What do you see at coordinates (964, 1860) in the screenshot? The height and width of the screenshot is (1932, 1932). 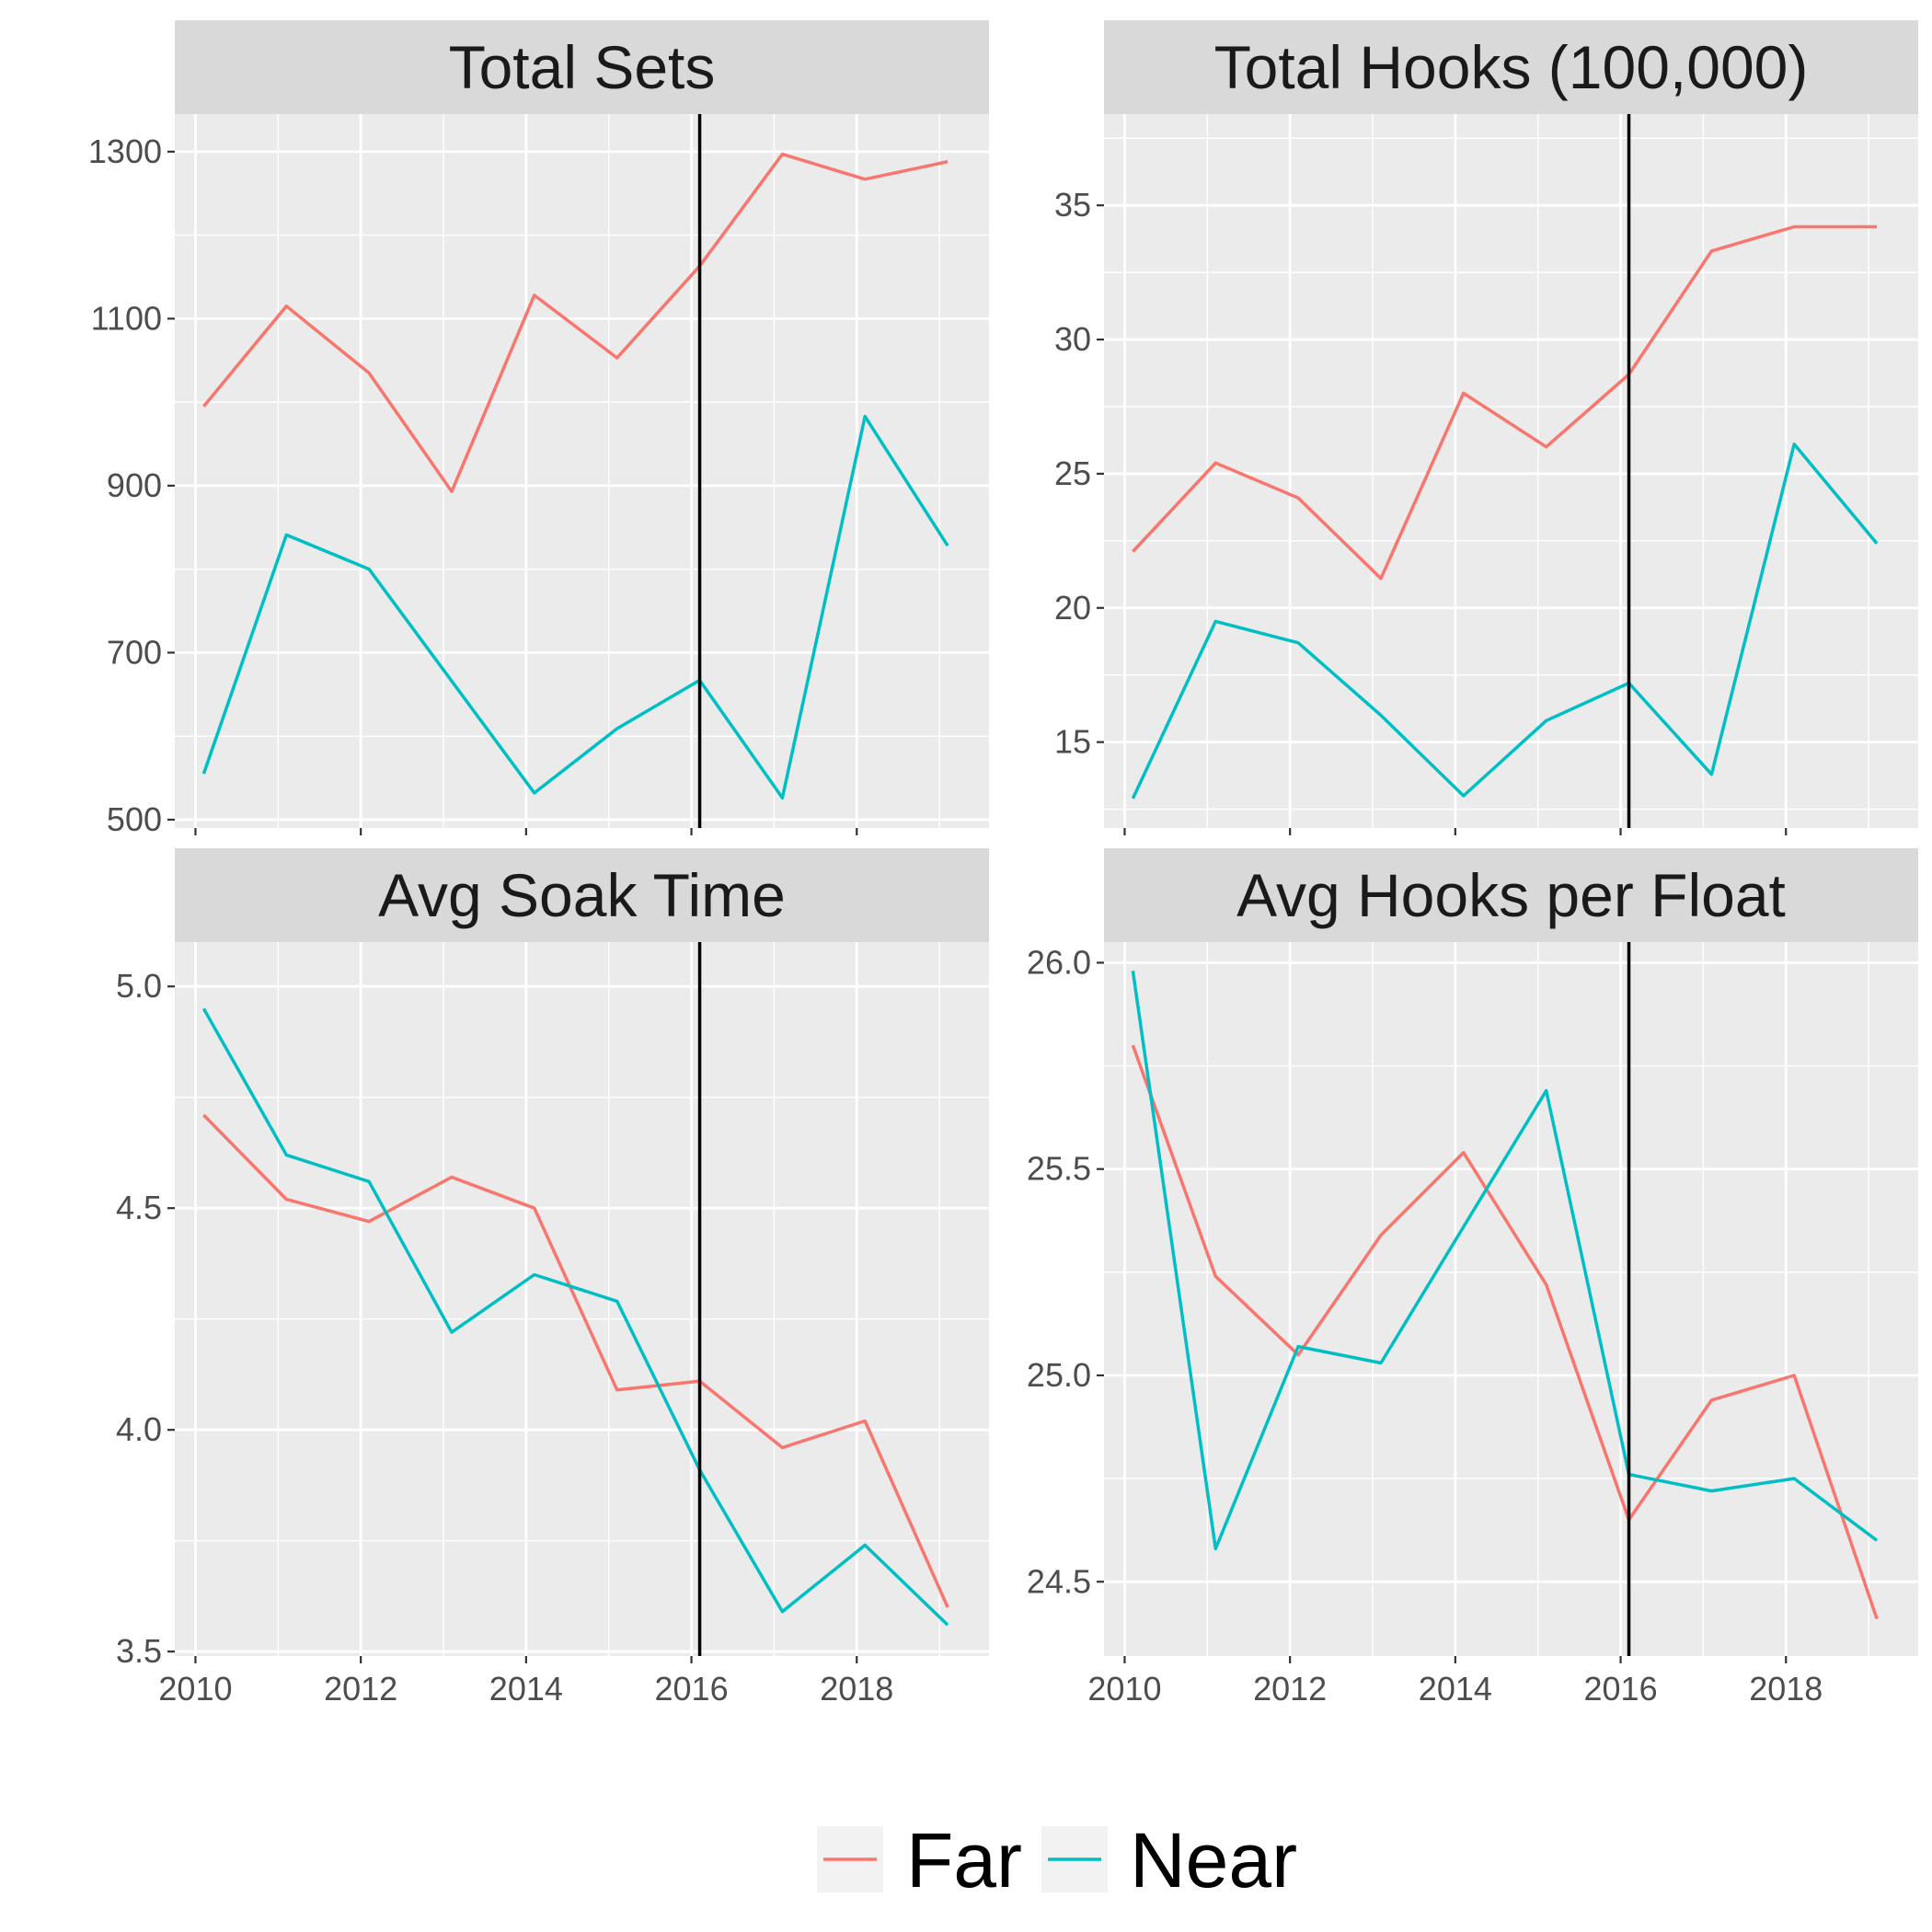 I see `legend-label-far: Far` at bounding box center [964, 1860].